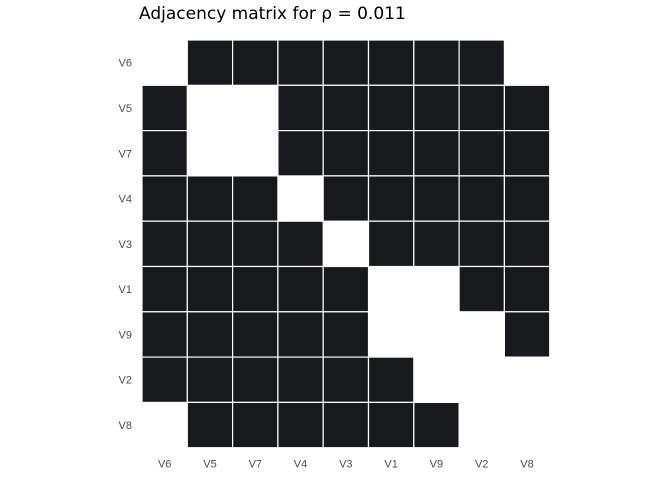 The width and height of the screenshot is (672, 480). What do you see at coordinates (125, 426) in the screenshot?
I see `y-tick-label: V8` at bounding box center [125, 426].